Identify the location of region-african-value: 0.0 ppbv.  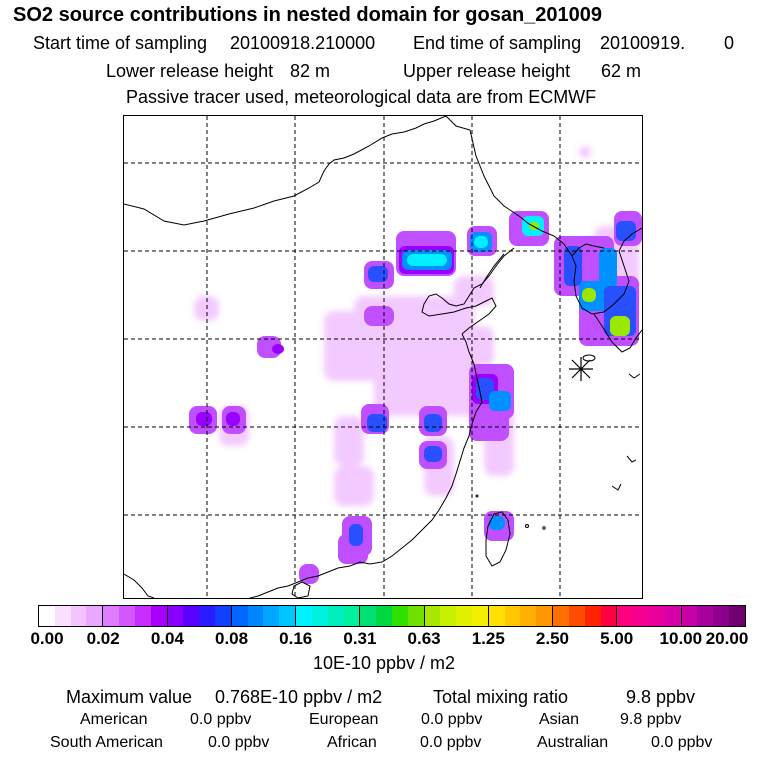
(451, 742).